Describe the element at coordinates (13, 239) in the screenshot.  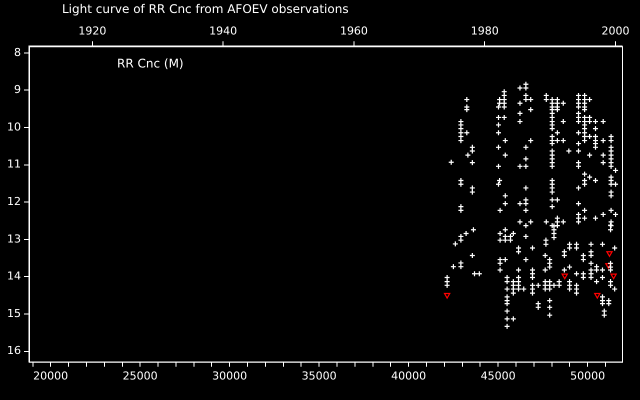
I see `y-tick-label: 13` at that location.